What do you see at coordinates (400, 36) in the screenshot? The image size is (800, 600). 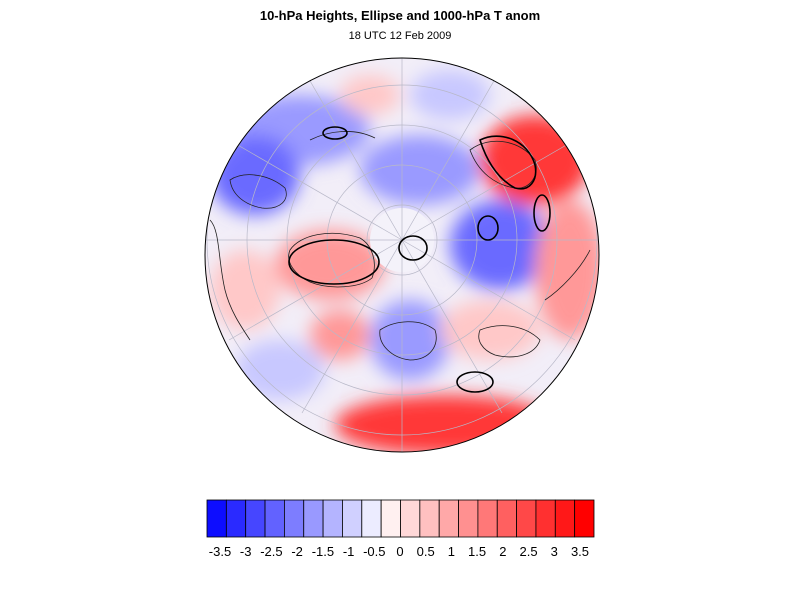 I see `figure-subtitle: 18 UTC 12 Feb 2009` at bounding box center [400, 36].